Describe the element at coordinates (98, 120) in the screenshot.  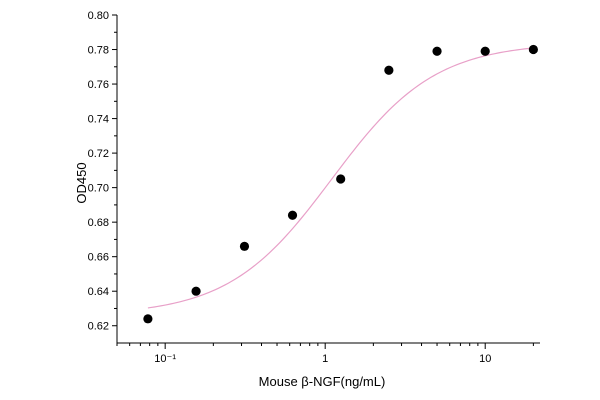
I see `y-tick-label: 0.74` at that location.